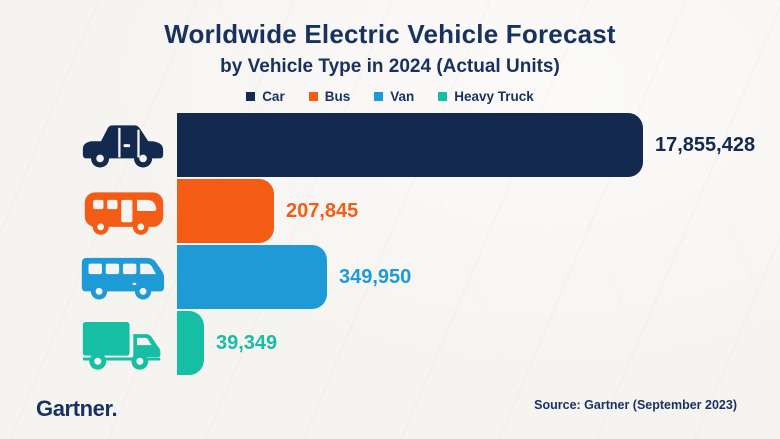  I want to click on car-value-label: 17,855,428, so click(705, 144).